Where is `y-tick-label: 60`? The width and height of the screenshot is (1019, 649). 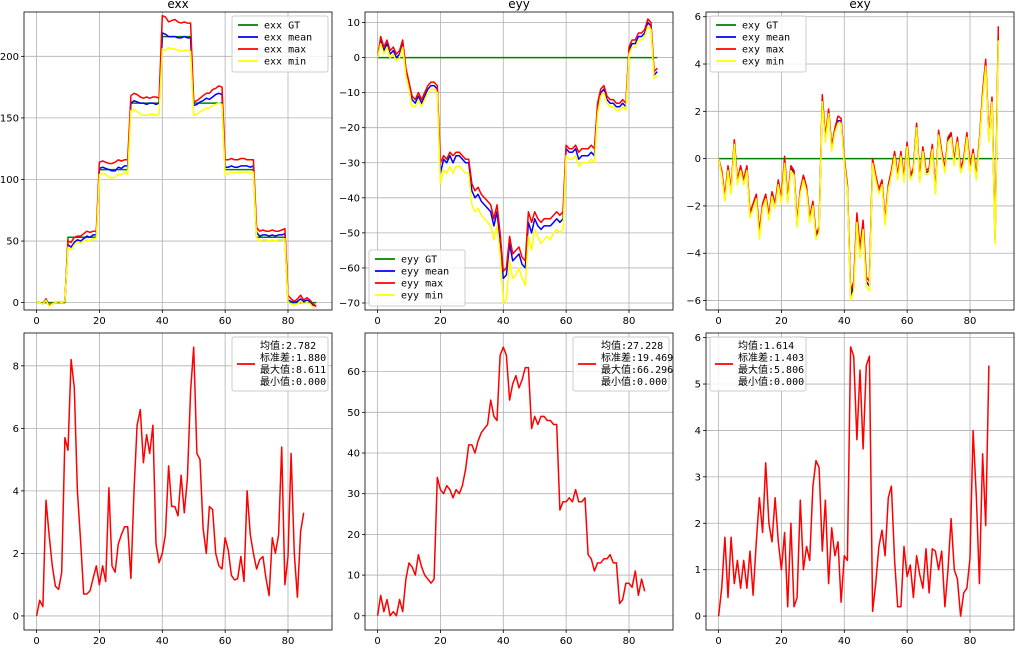
y-tick-label: 60 is located at coordinates (353, 372).